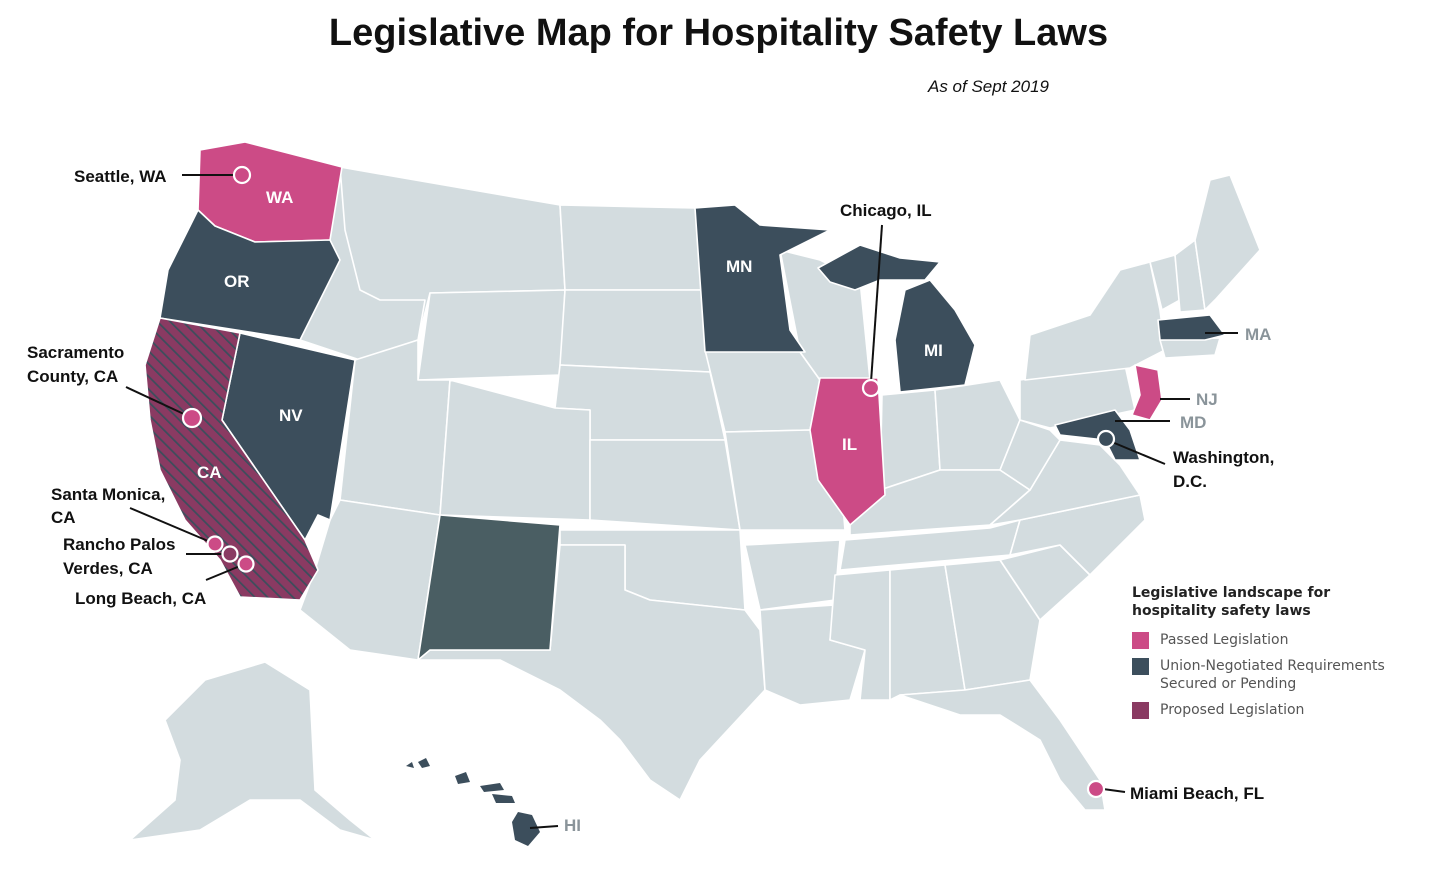 This screenshot has width=1437, height=872. I want to click on city-long-beach: Long Beach, CA, so click(140, 598).